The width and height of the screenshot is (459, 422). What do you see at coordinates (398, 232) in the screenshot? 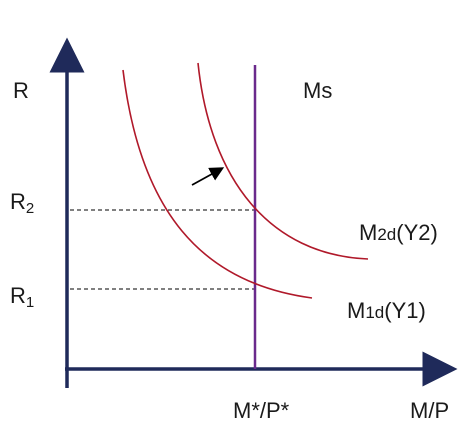
I see `money-demand-2-label: M2d(Y2)` at bounding box center [398, 232].